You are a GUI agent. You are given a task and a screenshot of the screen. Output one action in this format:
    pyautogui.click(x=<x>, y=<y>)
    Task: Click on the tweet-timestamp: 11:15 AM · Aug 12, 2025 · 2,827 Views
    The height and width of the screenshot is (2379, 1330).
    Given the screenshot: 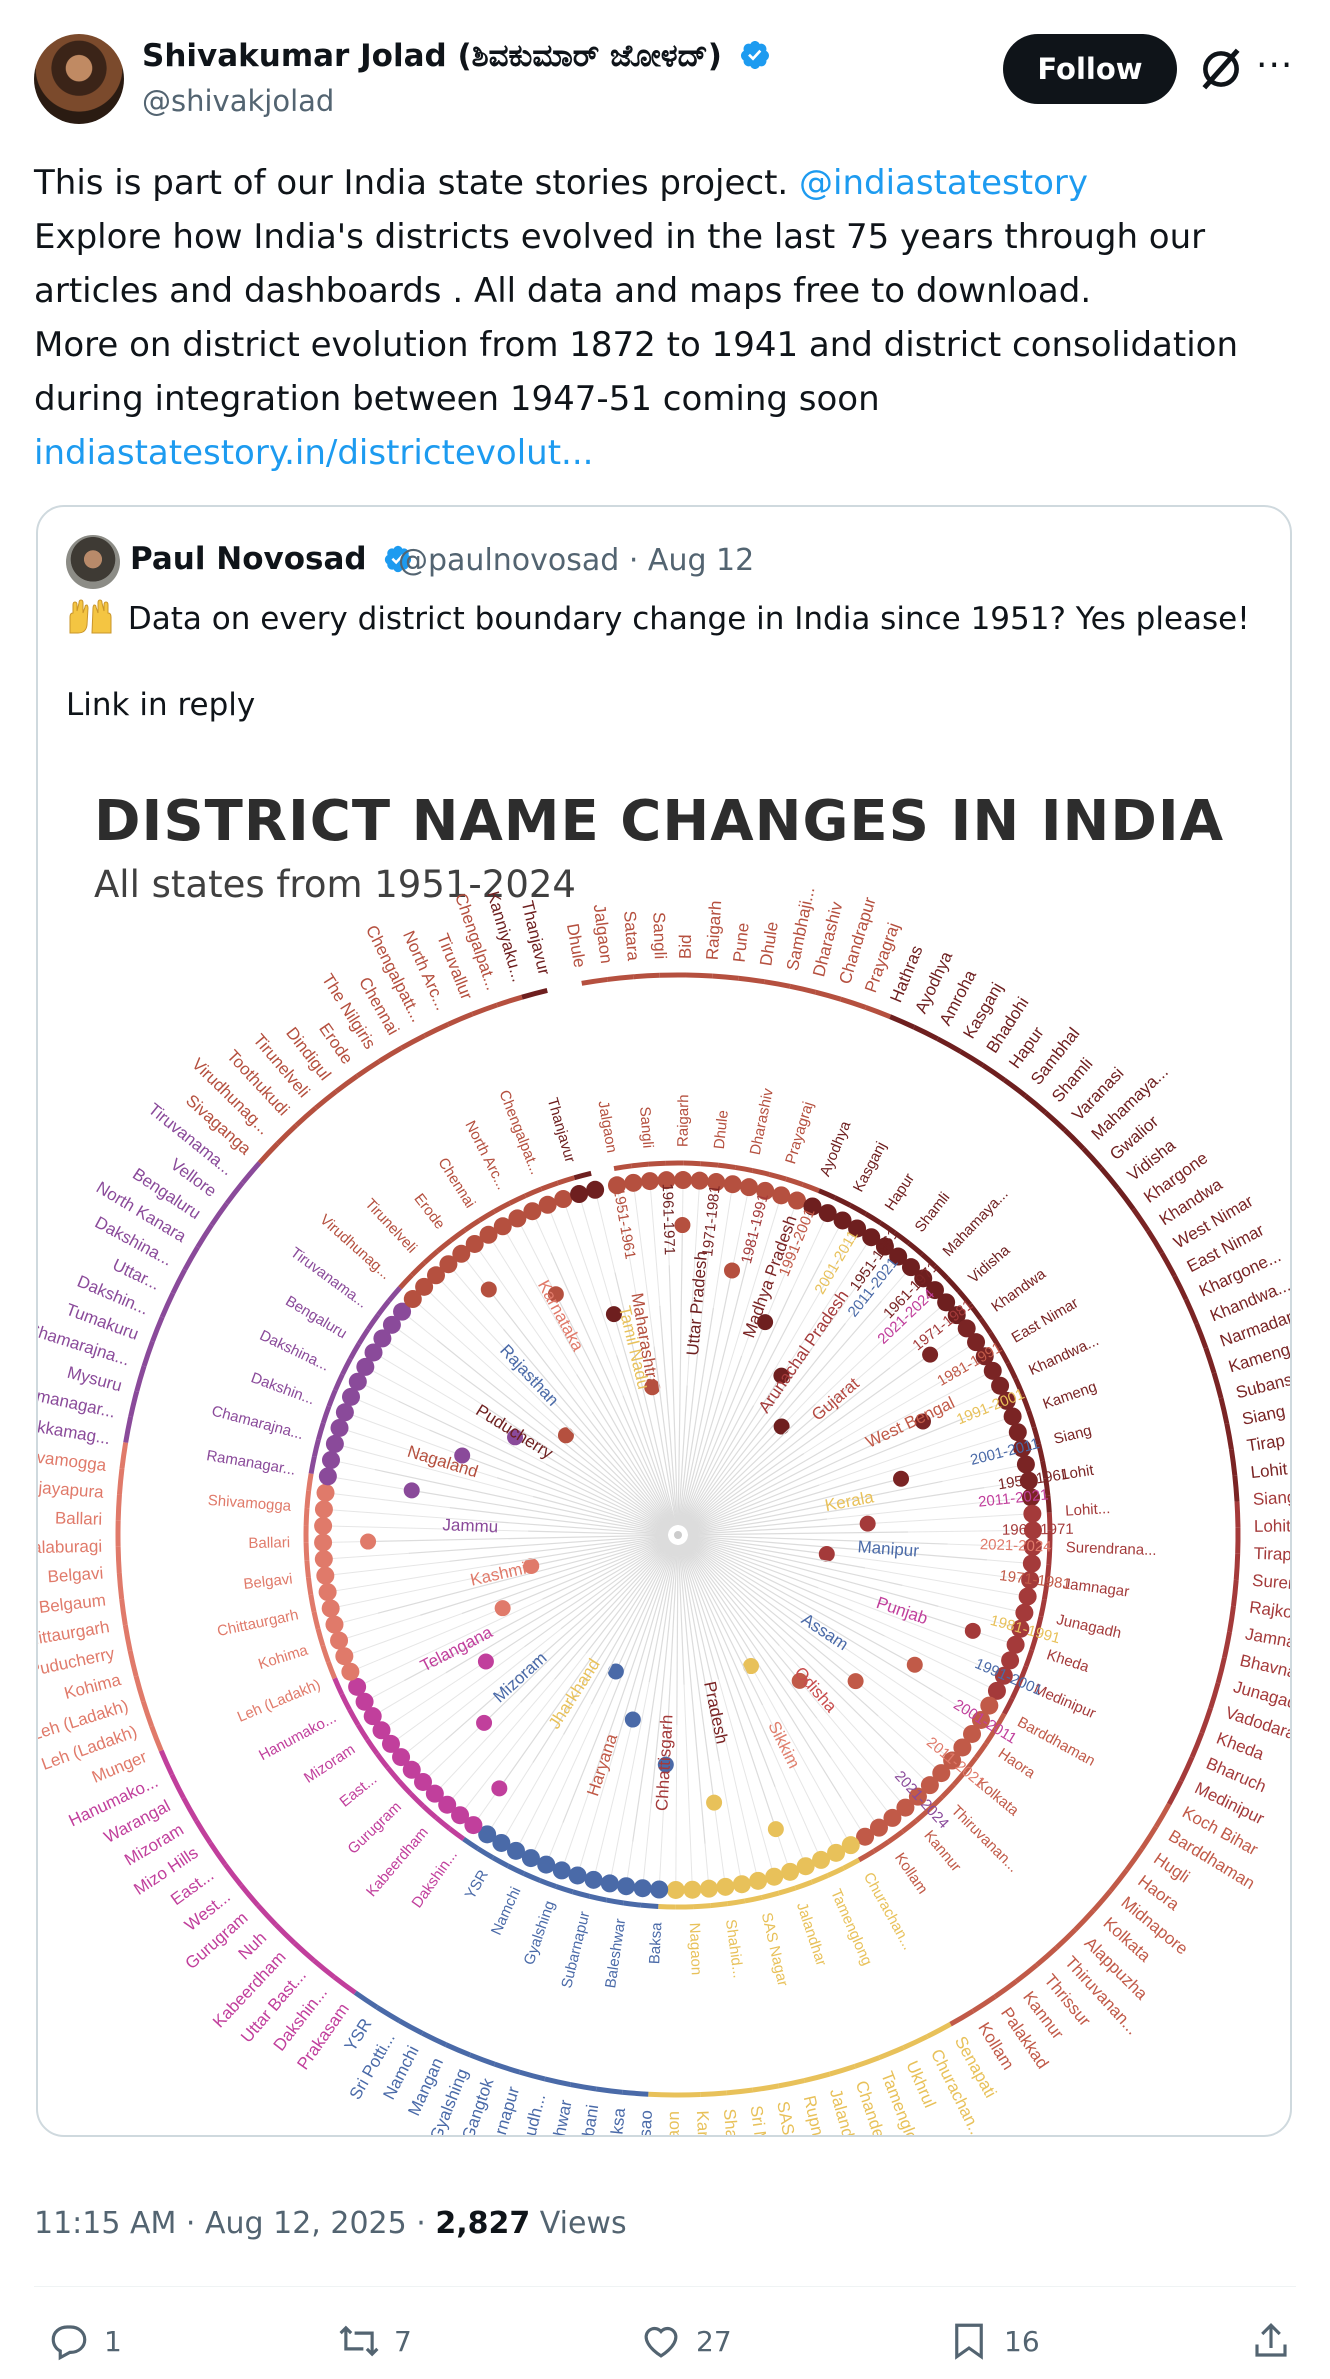 What is the action you would take?
    pyautogui.click(x=330, y=2223)
    